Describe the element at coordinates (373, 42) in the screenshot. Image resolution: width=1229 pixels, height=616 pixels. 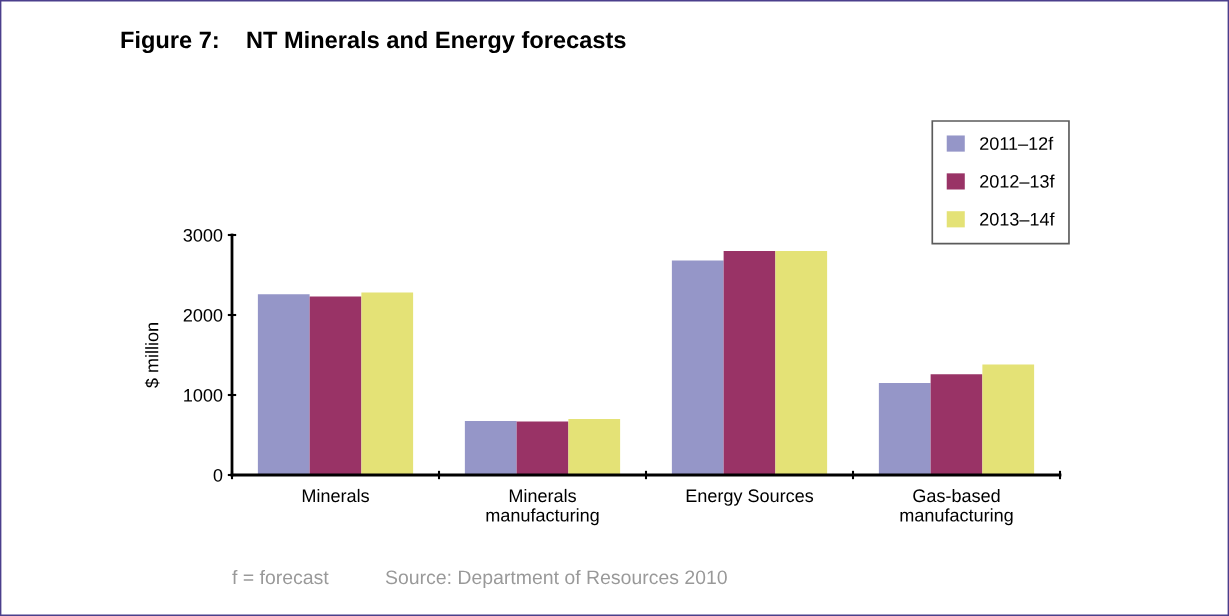
I see `chart-title: Figure 7: NT Minerals and Energy forecasts` at that location.